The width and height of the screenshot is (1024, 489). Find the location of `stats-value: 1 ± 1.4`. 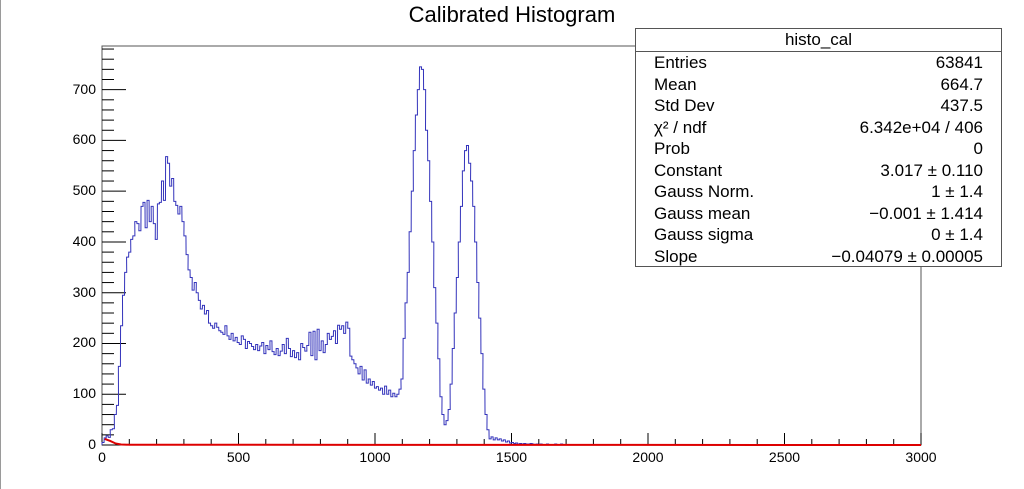

stats-value: 1 ± 1.4 is located at coordinates (957, 191).